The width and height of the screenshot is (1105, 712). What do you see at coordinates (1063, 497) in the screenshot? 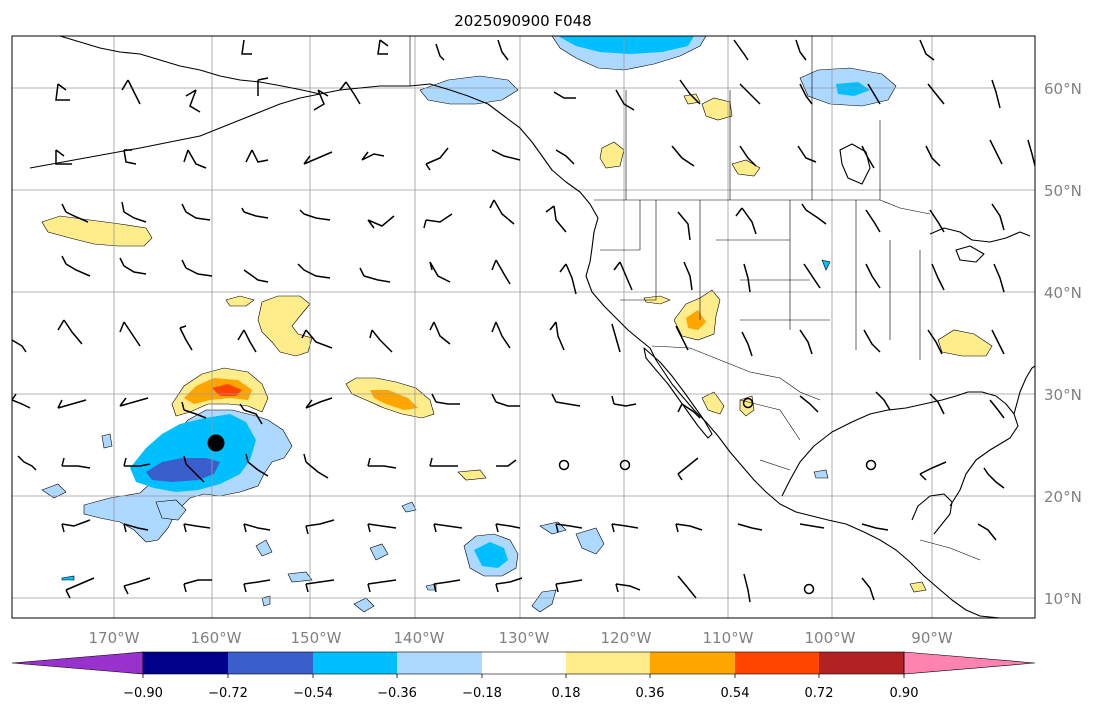
I see `lat-label: 20°N` at bounding box center [1063, 497].